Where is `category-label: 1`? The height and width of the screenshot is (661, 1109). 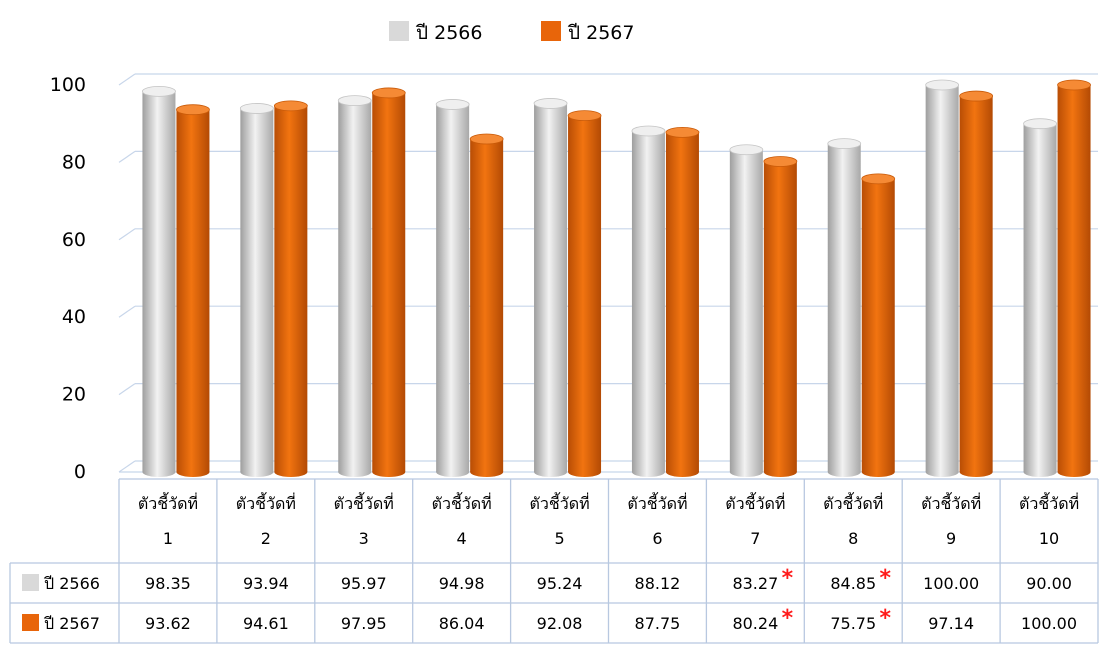 category-label: 1 is located at coordinates (168, 538).